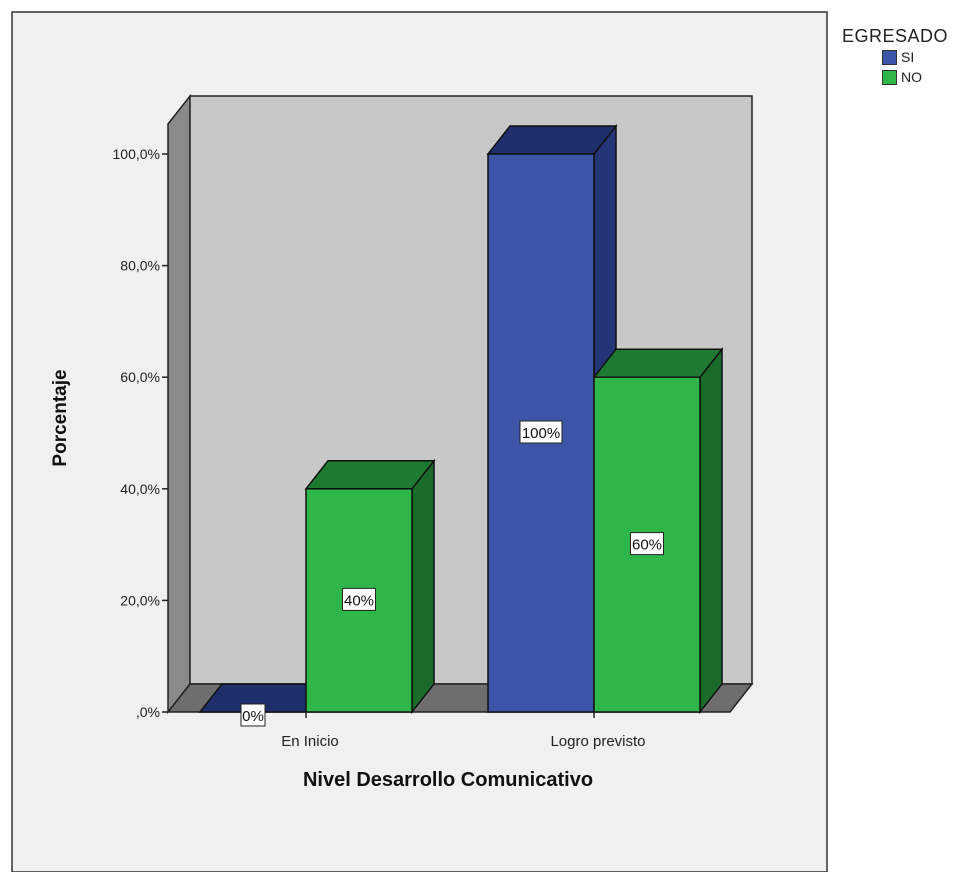 The width and height of the screenshot is (973, 872). I want to click on legend-swatch-si, so click(889, 57).